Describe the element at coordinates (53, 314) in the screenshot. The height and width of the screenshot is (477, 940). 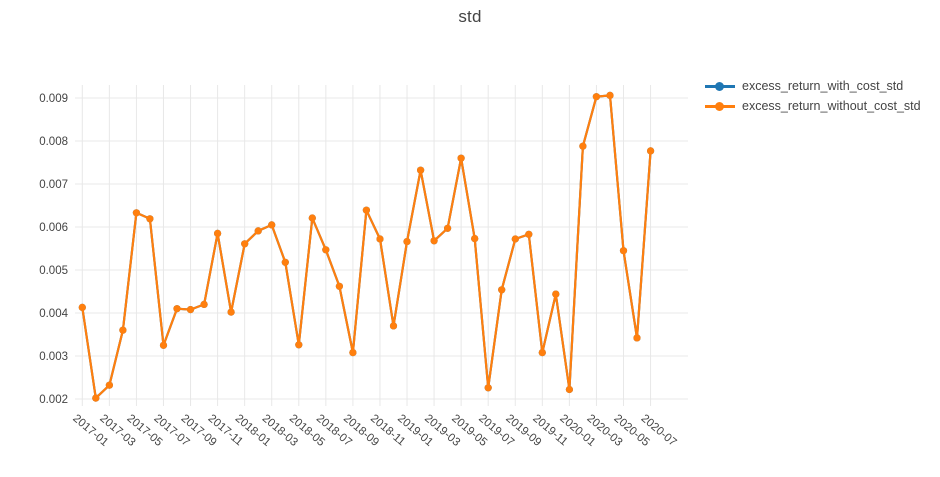
I see `y-tick-label: 0.004` at that location.